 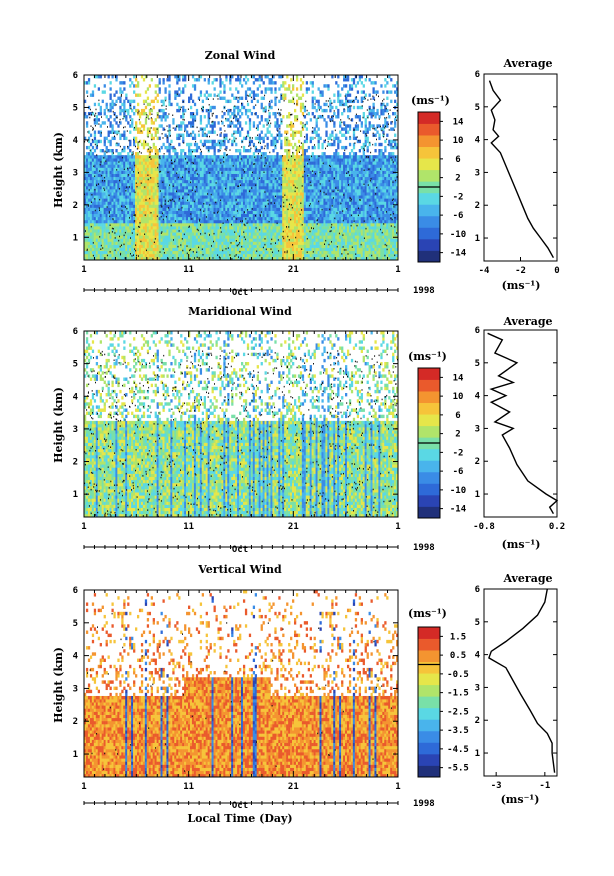 I want to click on average-x-tick-label: -1, so click(x=544, y=786).